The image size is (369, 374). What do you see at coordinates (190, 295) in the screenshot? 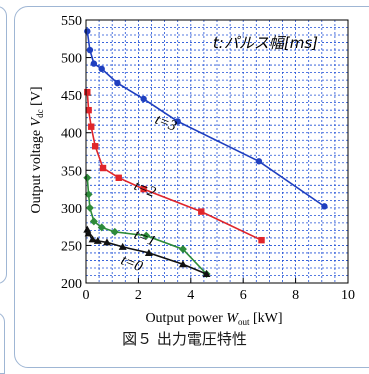
I see `x-tick-label: 4` at bounding box center [190, 295].